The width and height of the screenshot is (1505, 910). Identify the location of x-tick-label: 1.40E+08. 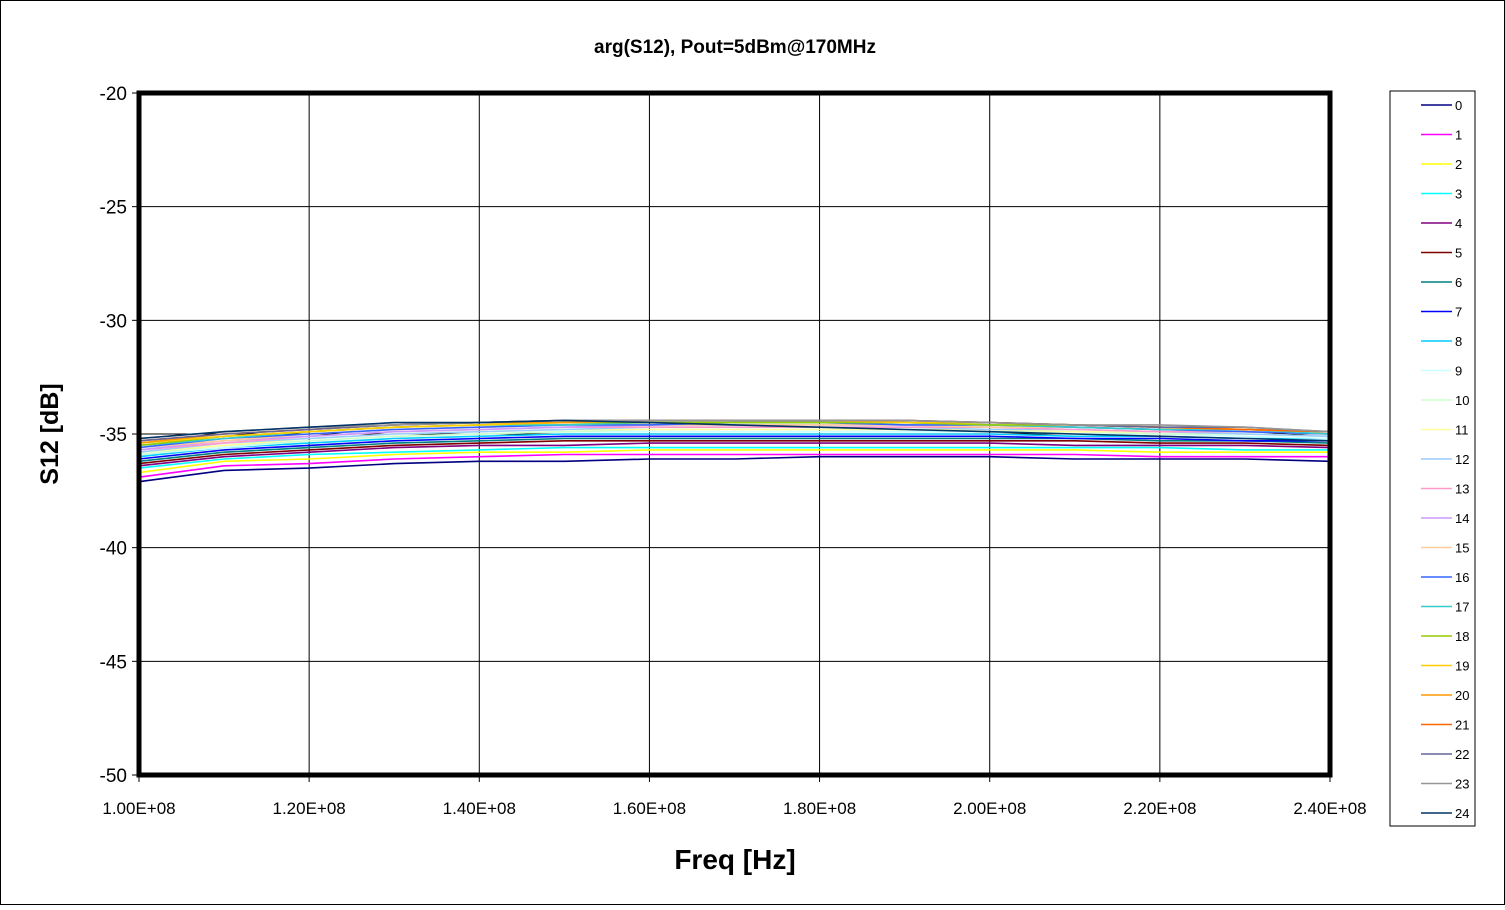
(479, 808).